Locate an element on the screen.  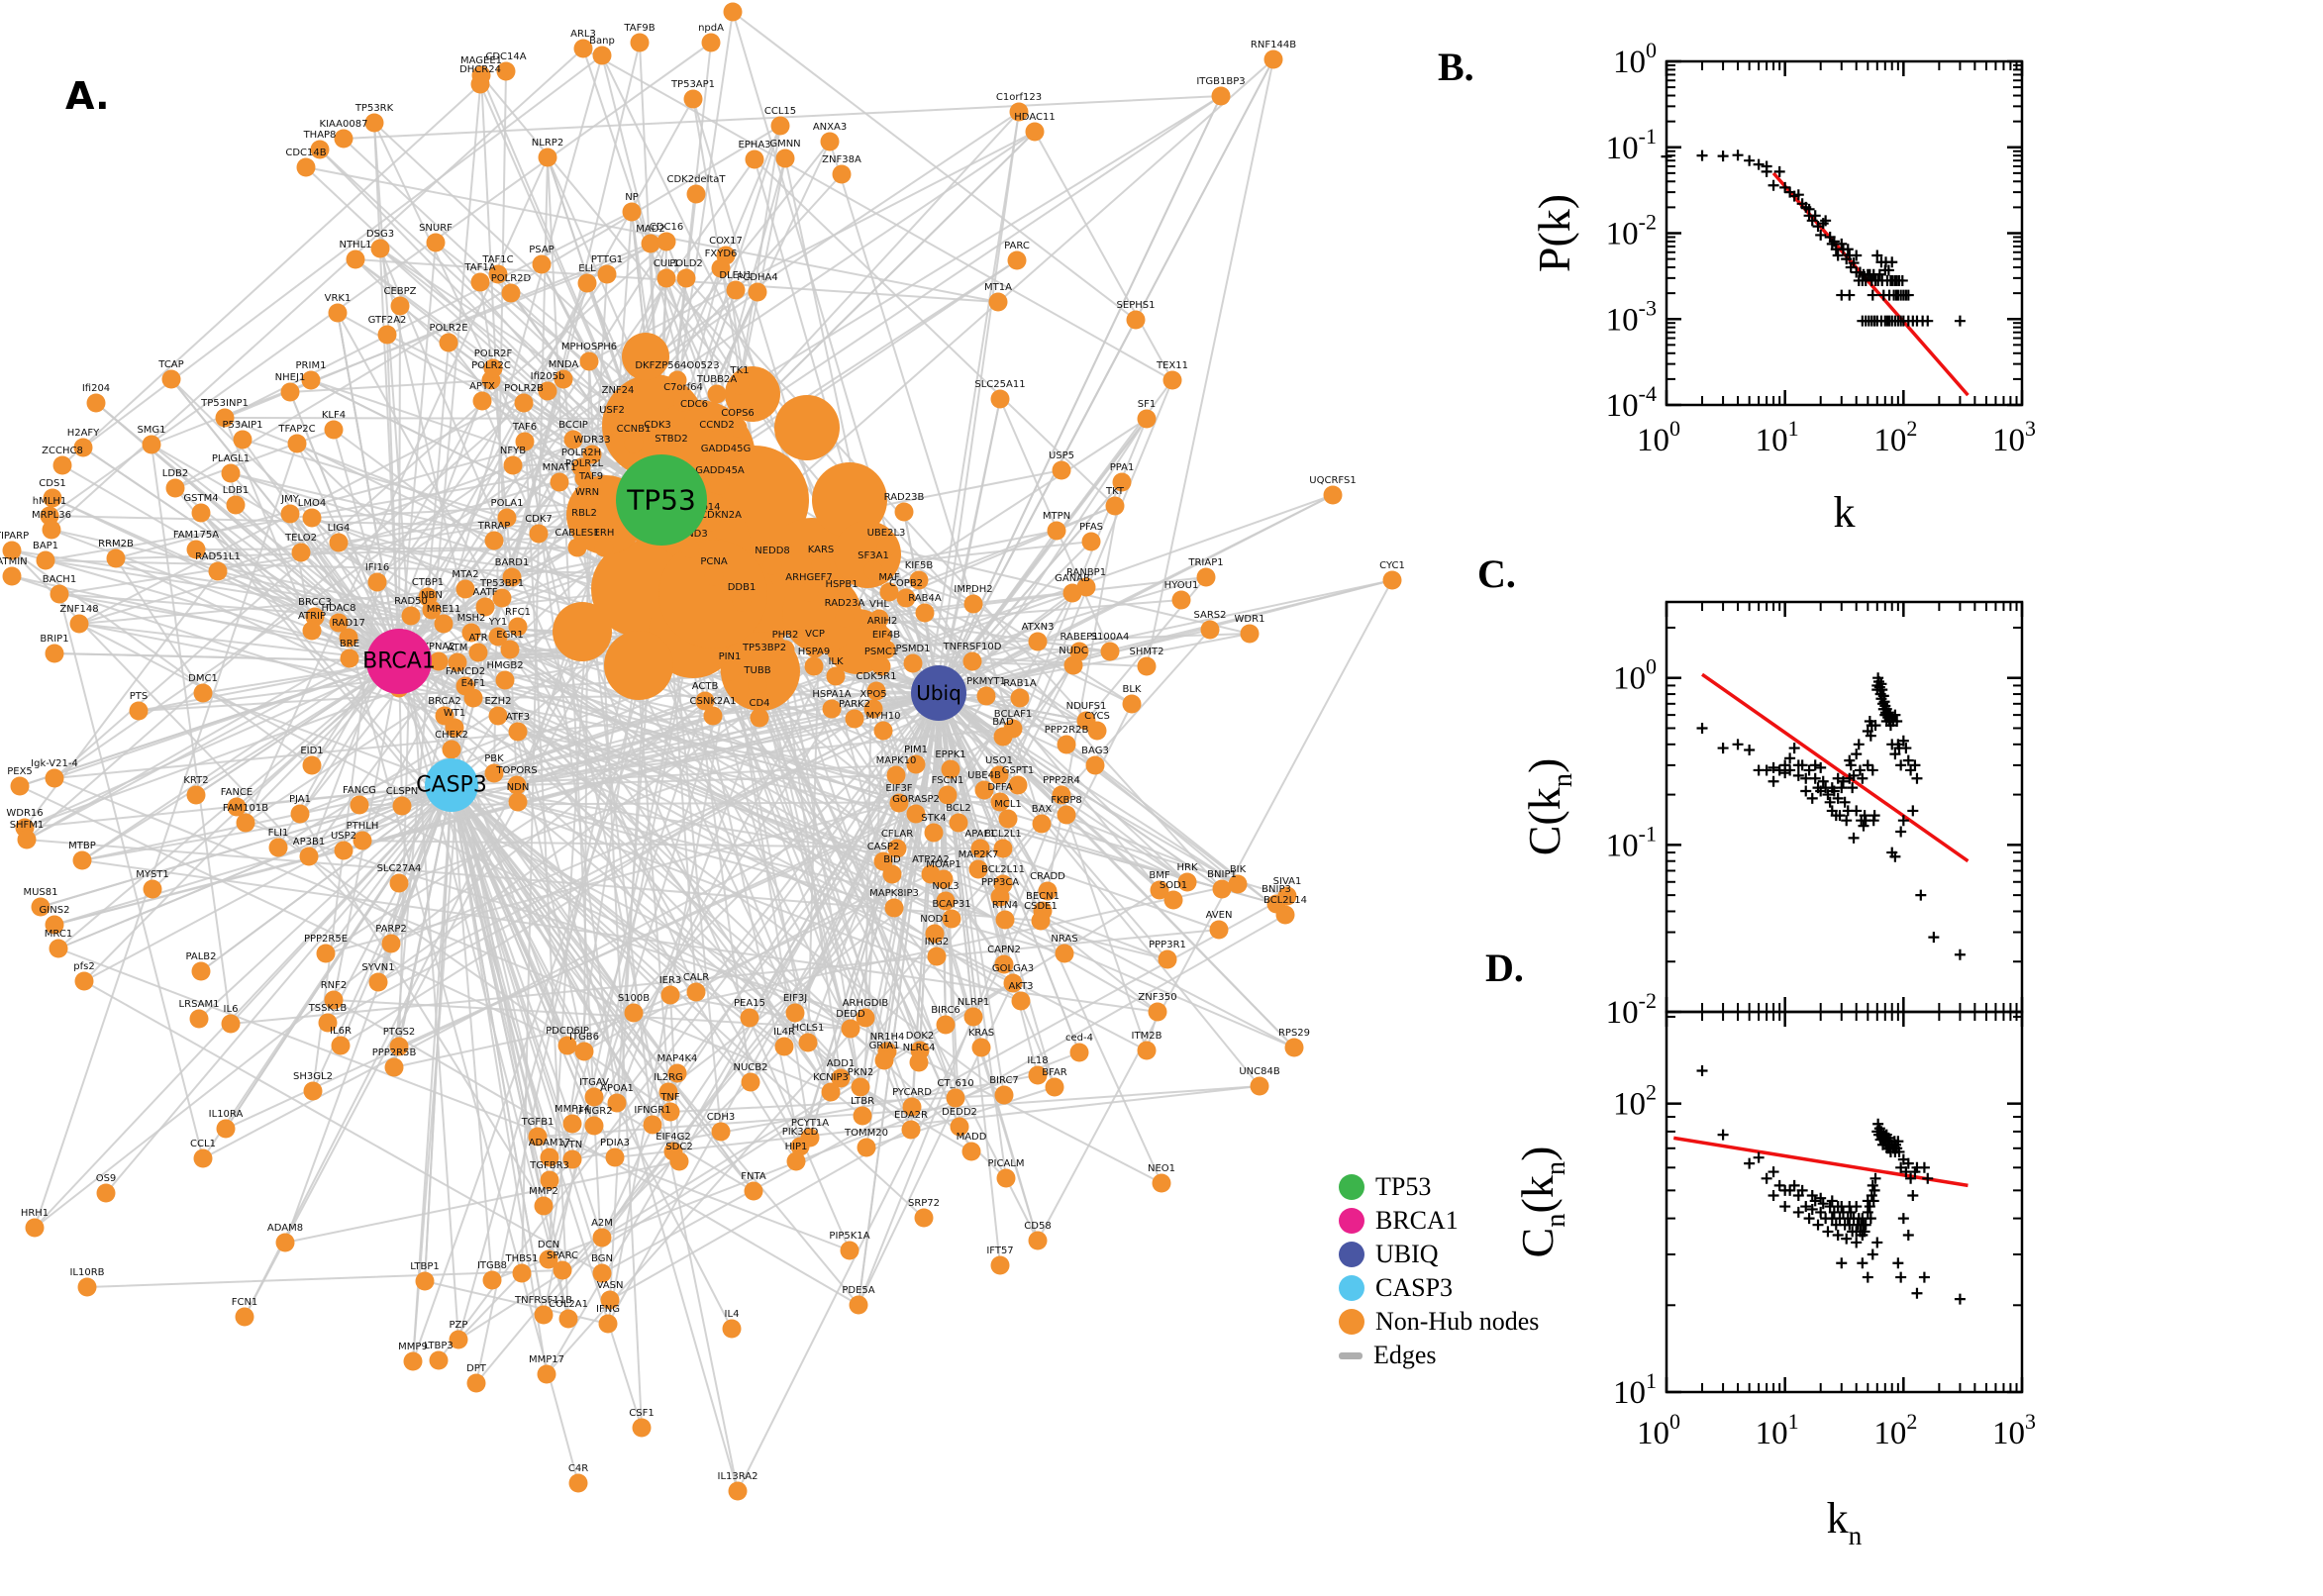
dense-node-cluster is located at coordinates (639, 665).